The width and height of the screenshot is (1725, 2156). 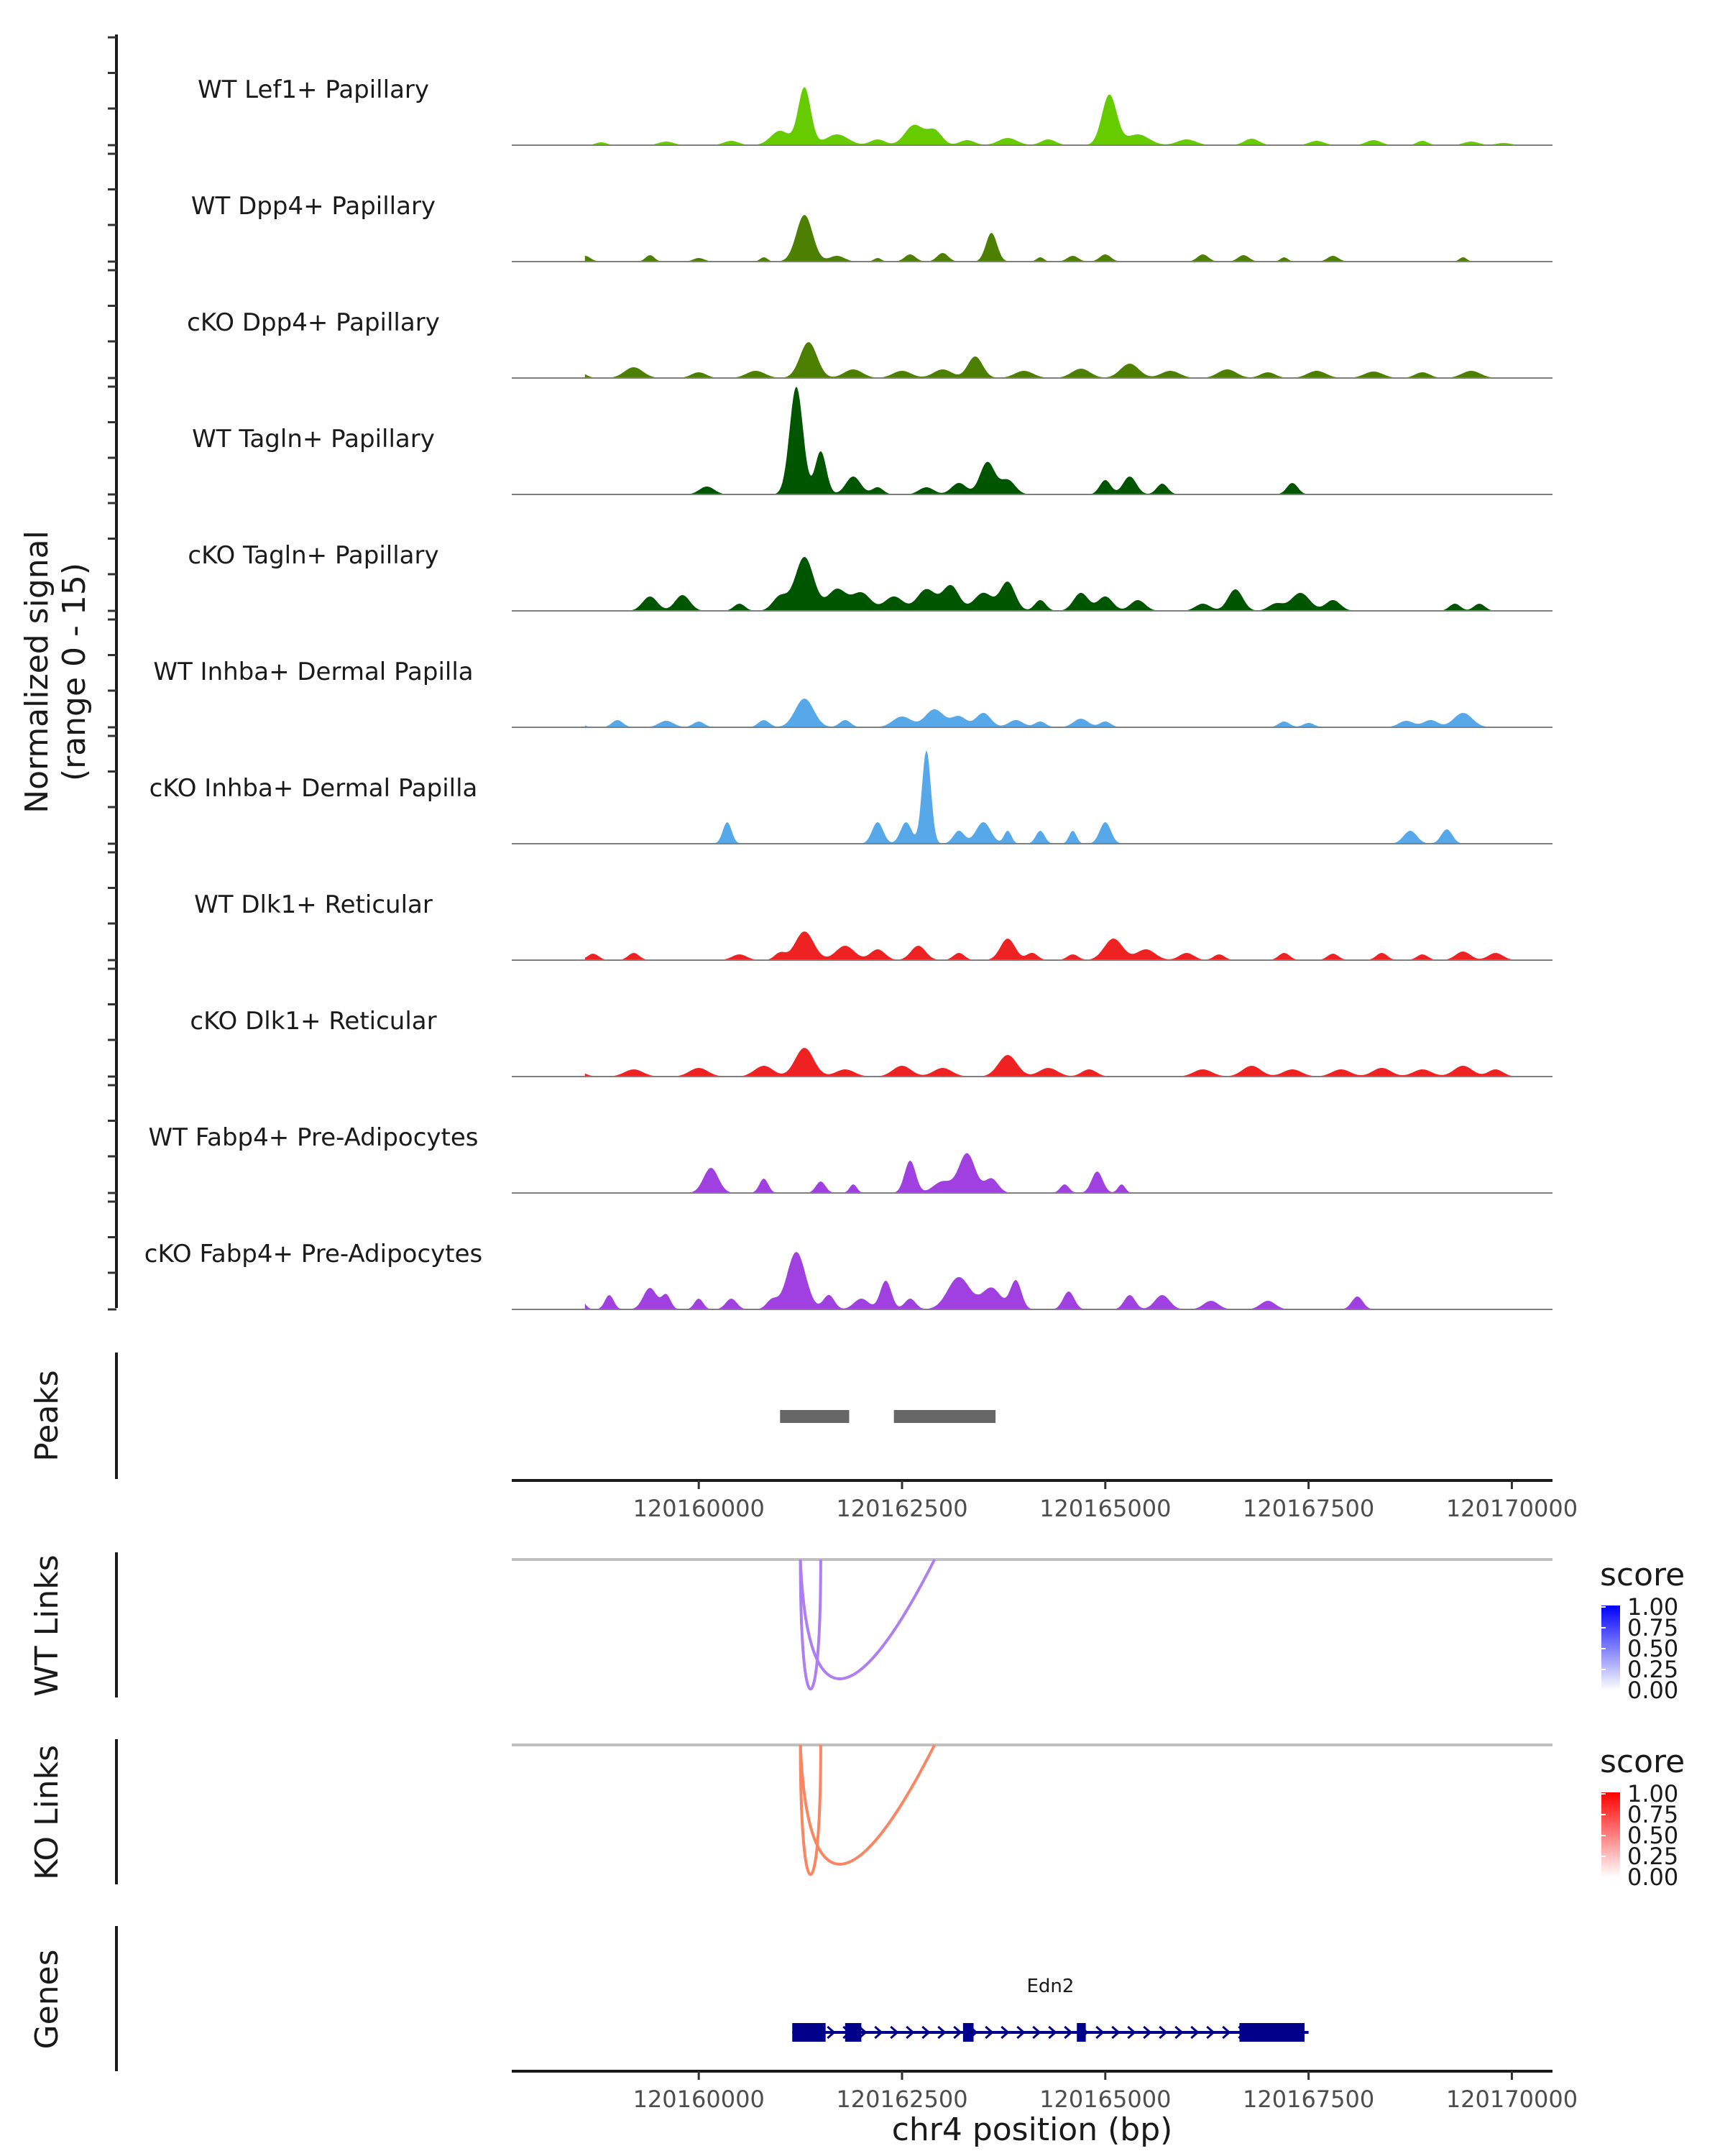 What do you see at coordinates (314, 788) in the screenshot?
I see `track-label: cKO Inhba+ Dermal Papilla` at bounding box center [314, 788].